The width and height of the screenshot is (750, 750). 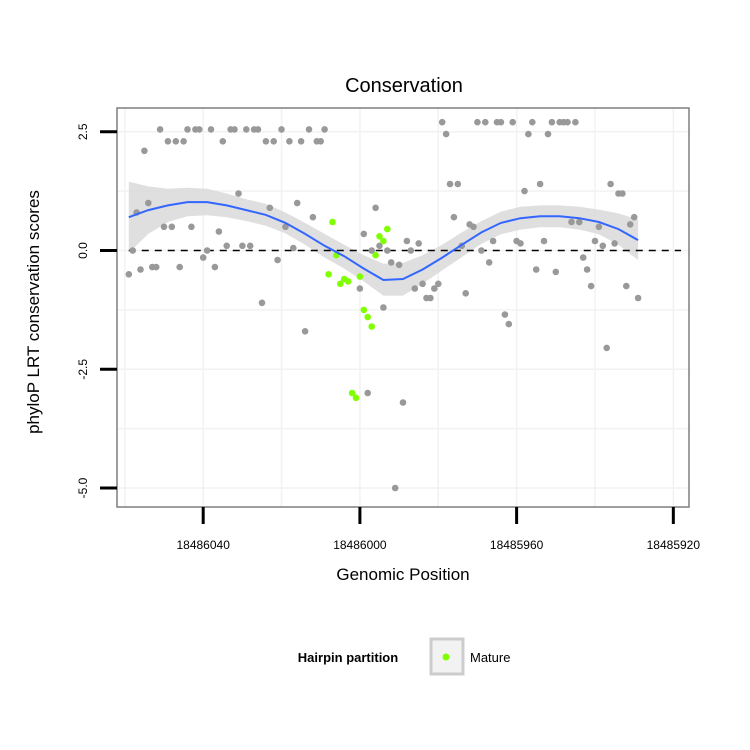 What do you see at coordinates (674, 545) in the screenshot?
I see `x-tick-label: 18485920` at bounding box center [674, 545].